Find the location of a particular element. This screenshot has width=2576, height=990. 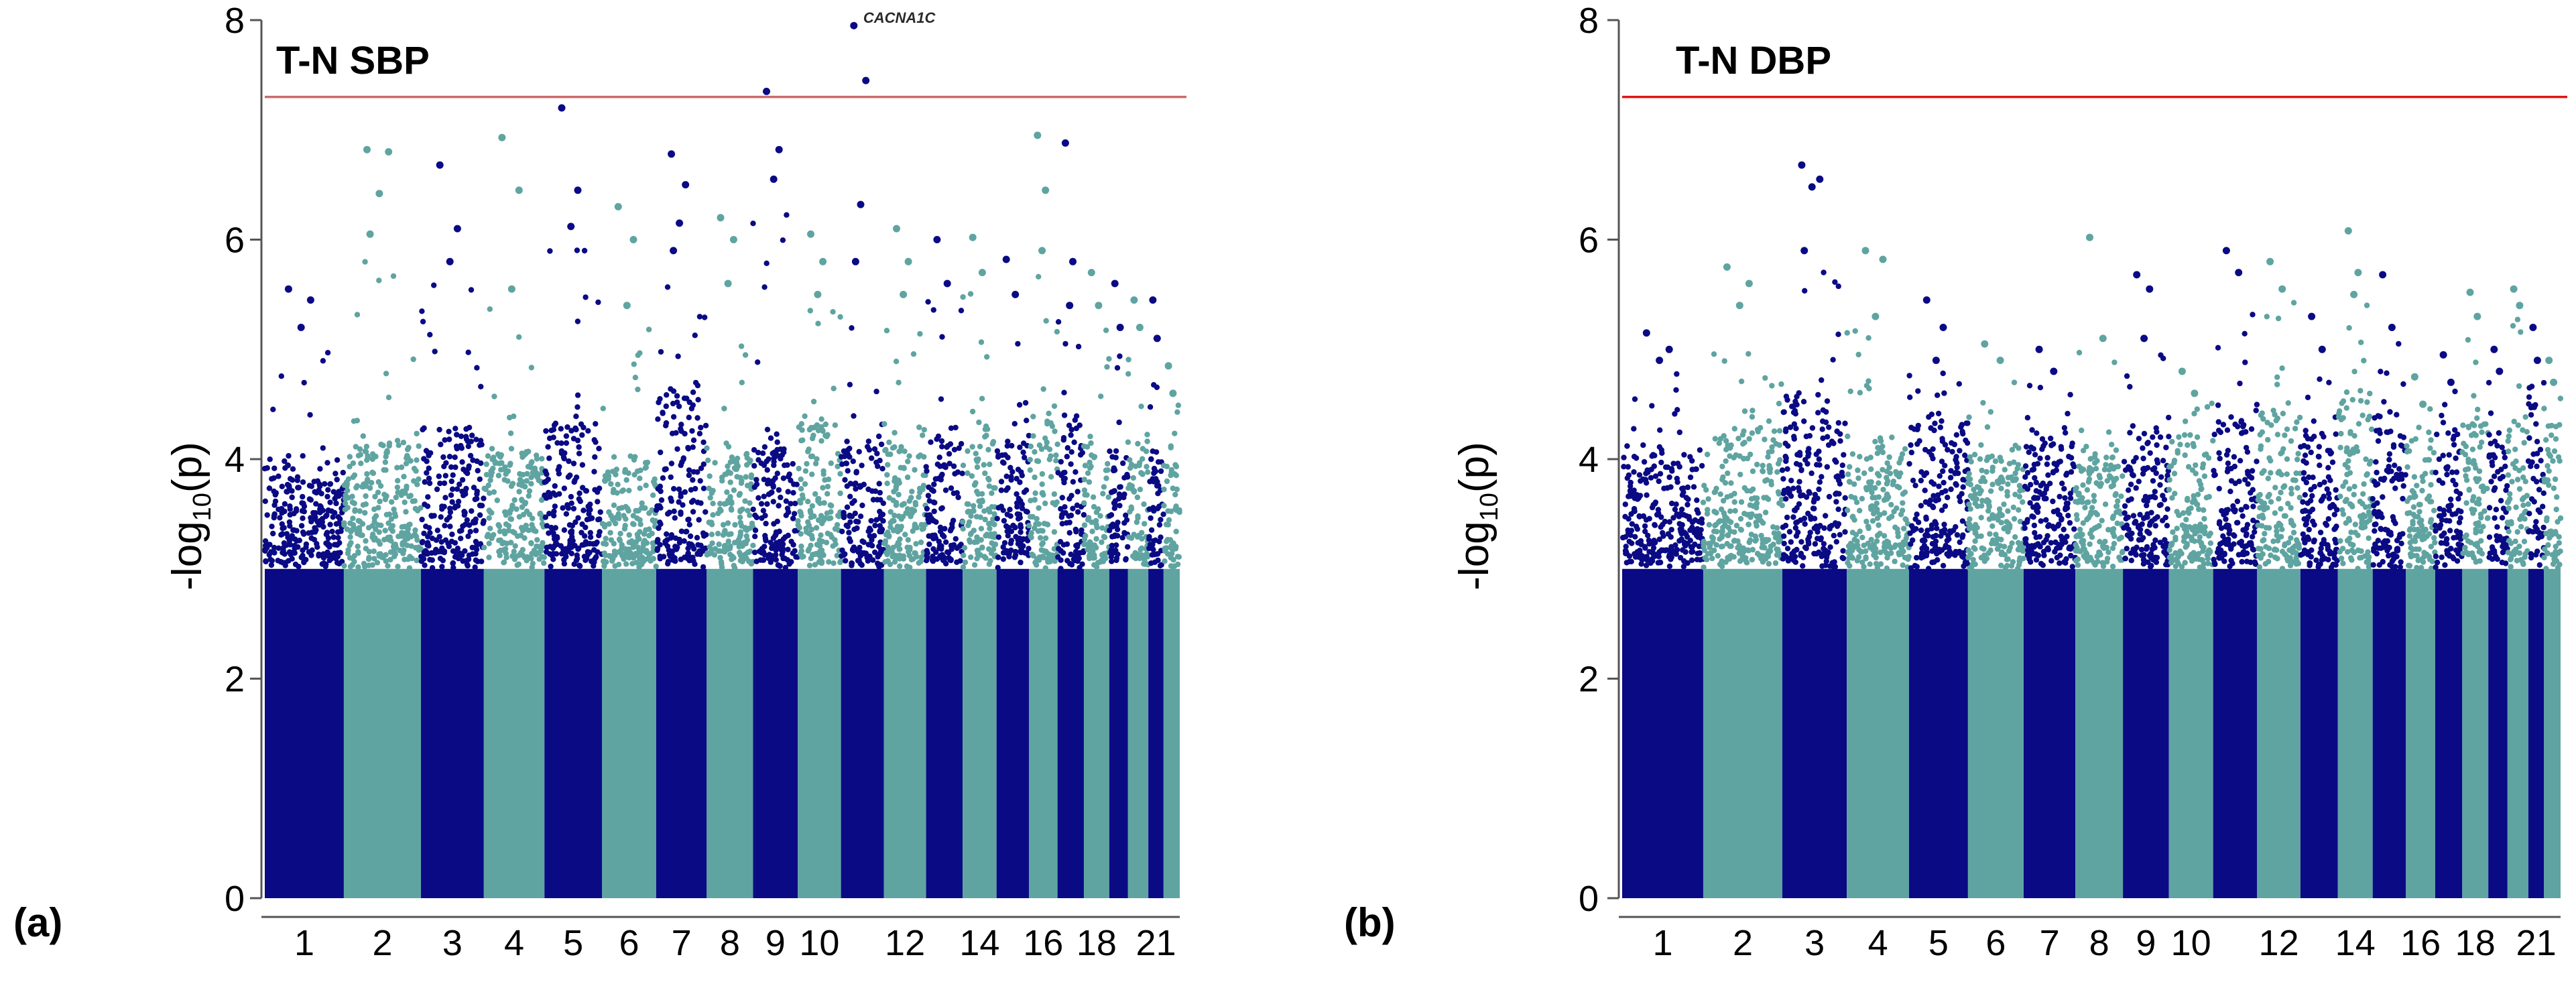

chromosome-13-points is located at coordinates (945, 567).